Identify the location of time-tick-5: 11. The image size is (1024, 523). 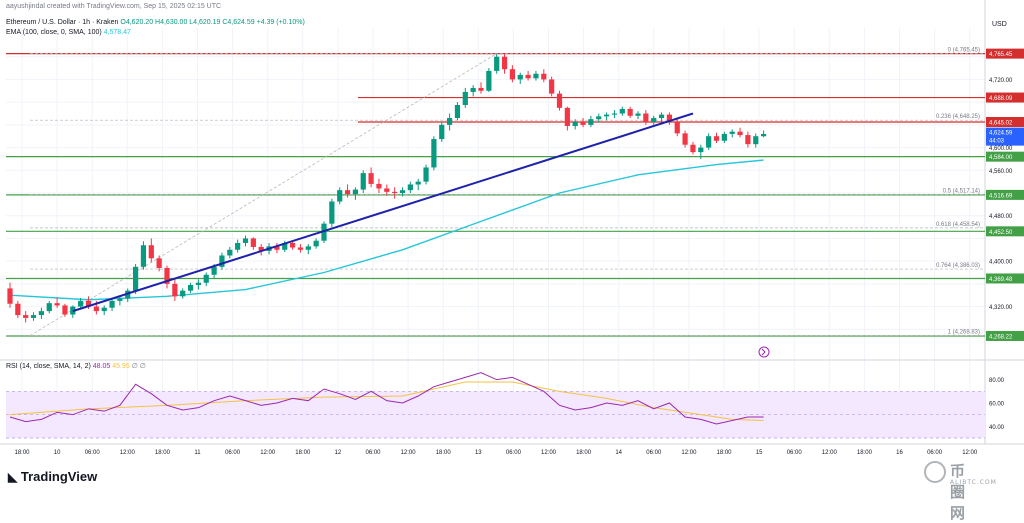
(197, 453).